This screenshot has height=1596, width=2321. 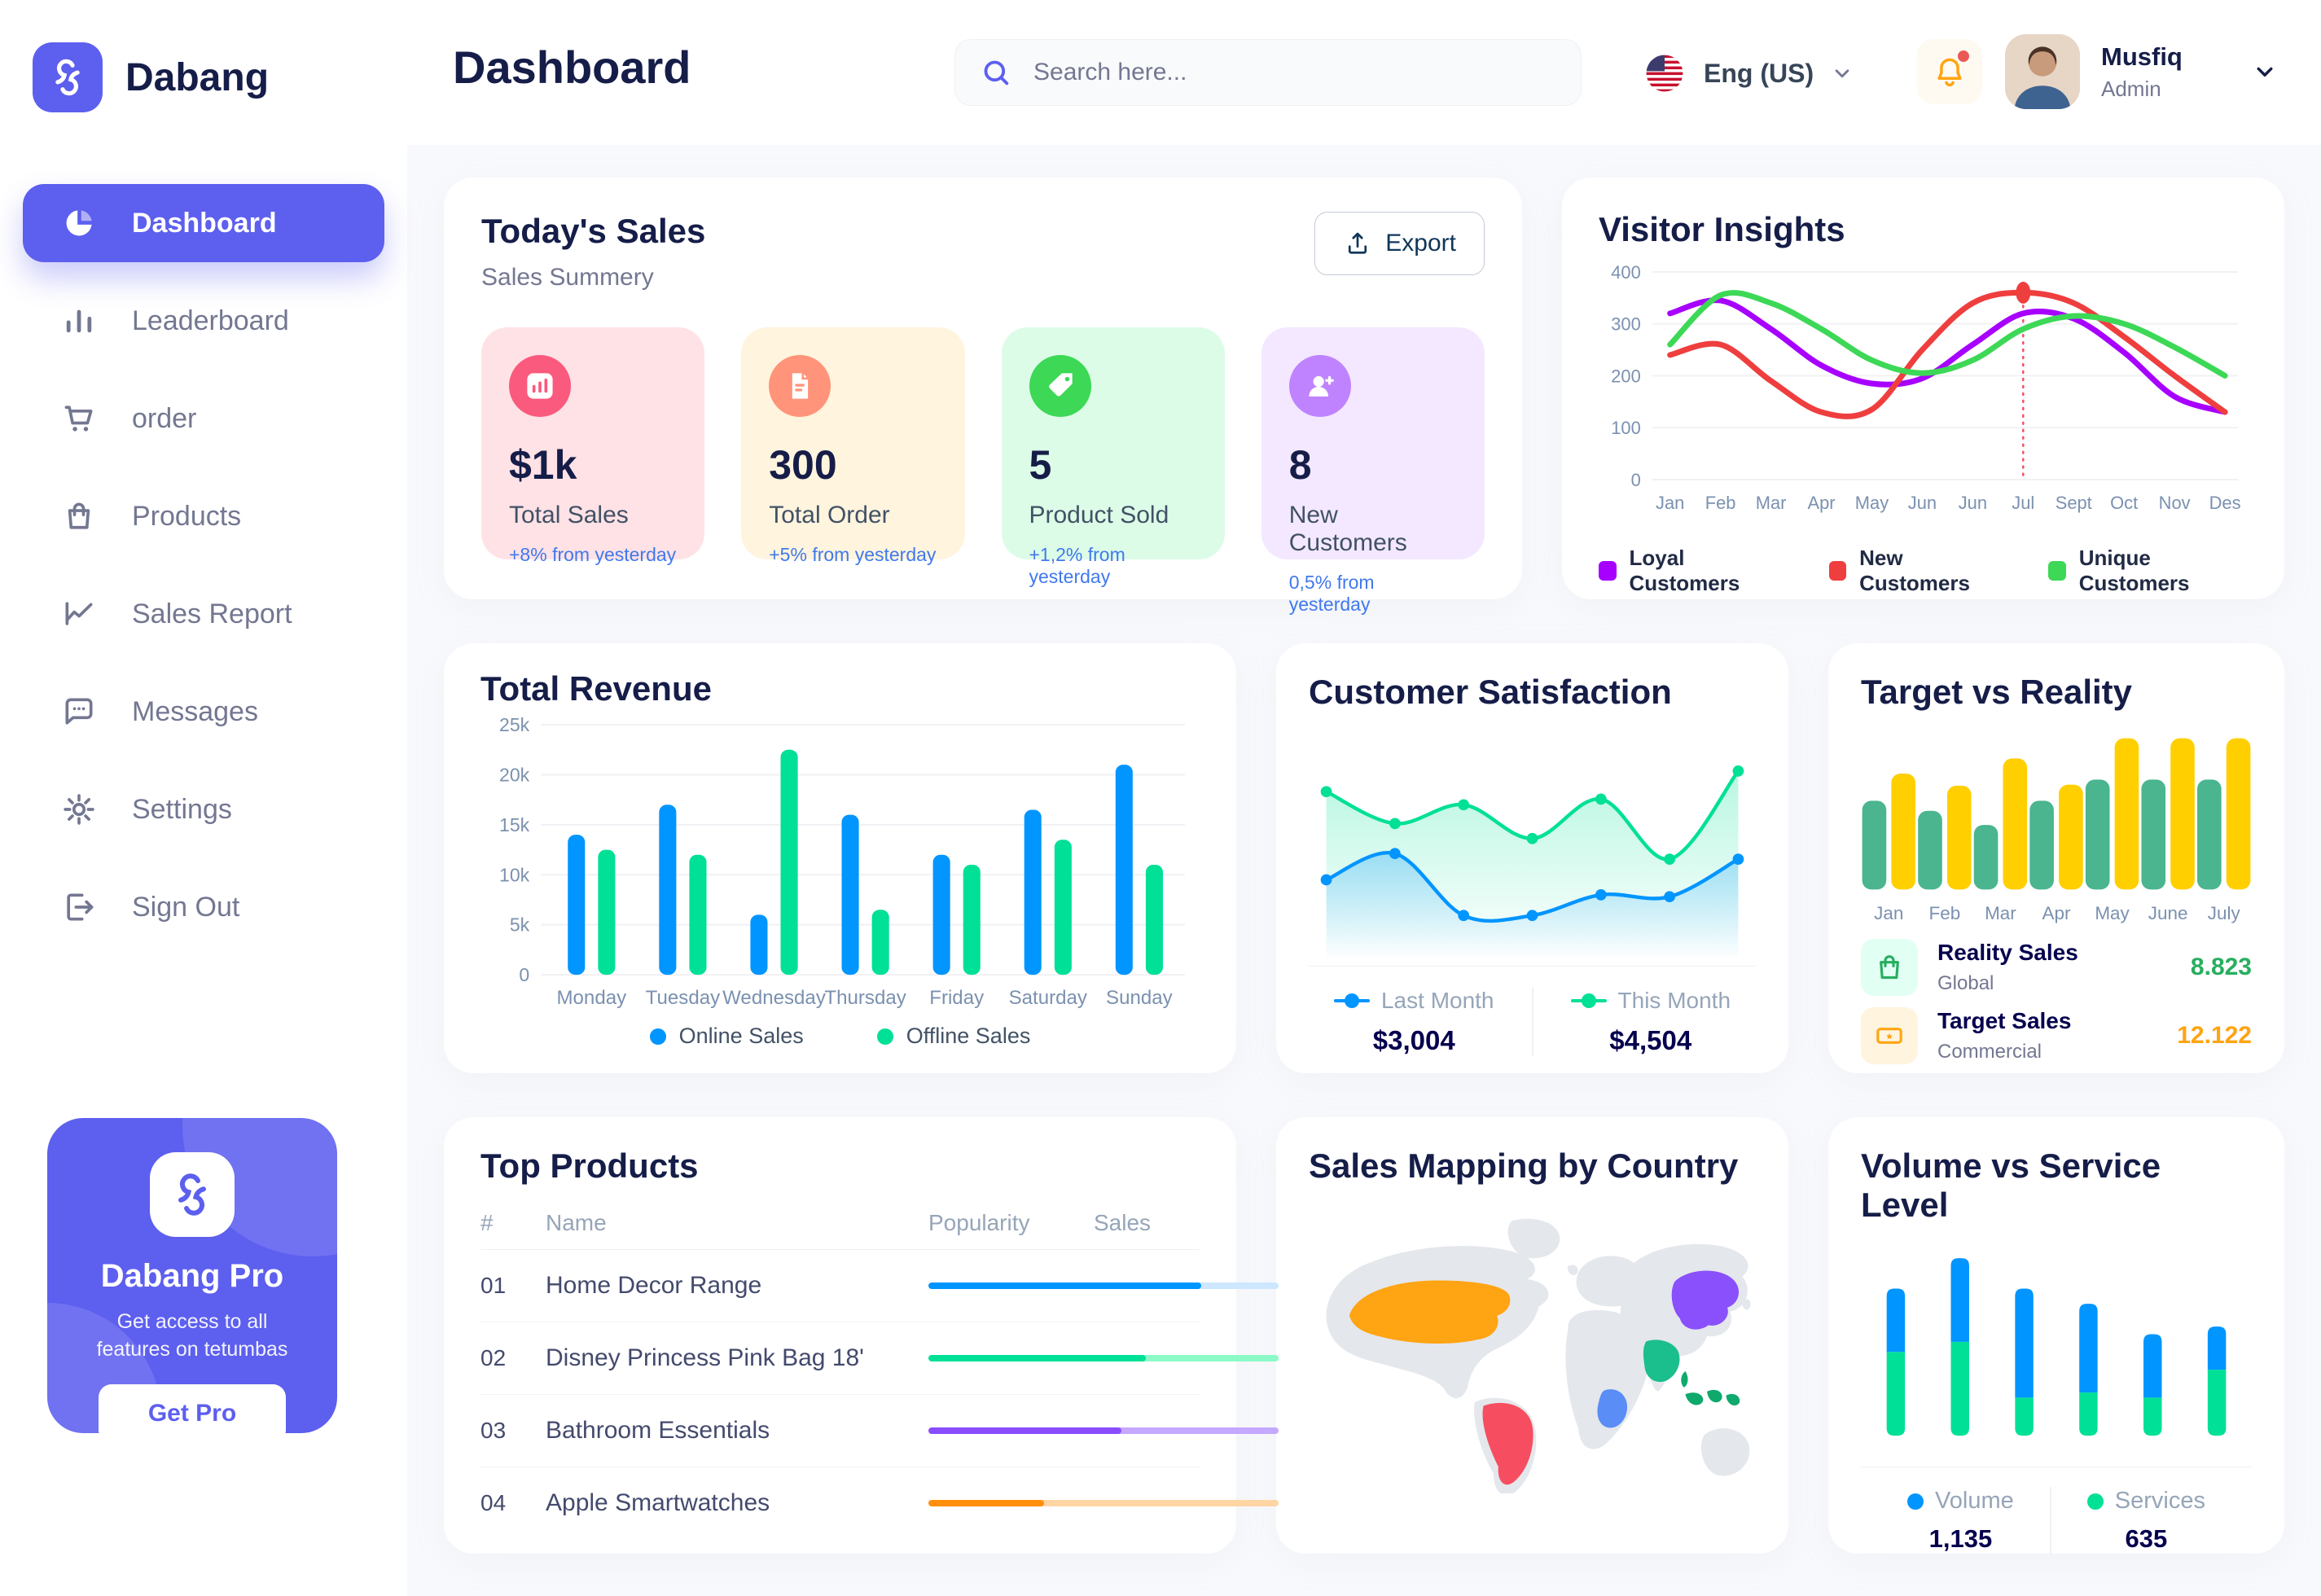 I want to click on table-row: 02 Disney Princess Pink Bag 18' 29%, so click(x=918, y=1358).